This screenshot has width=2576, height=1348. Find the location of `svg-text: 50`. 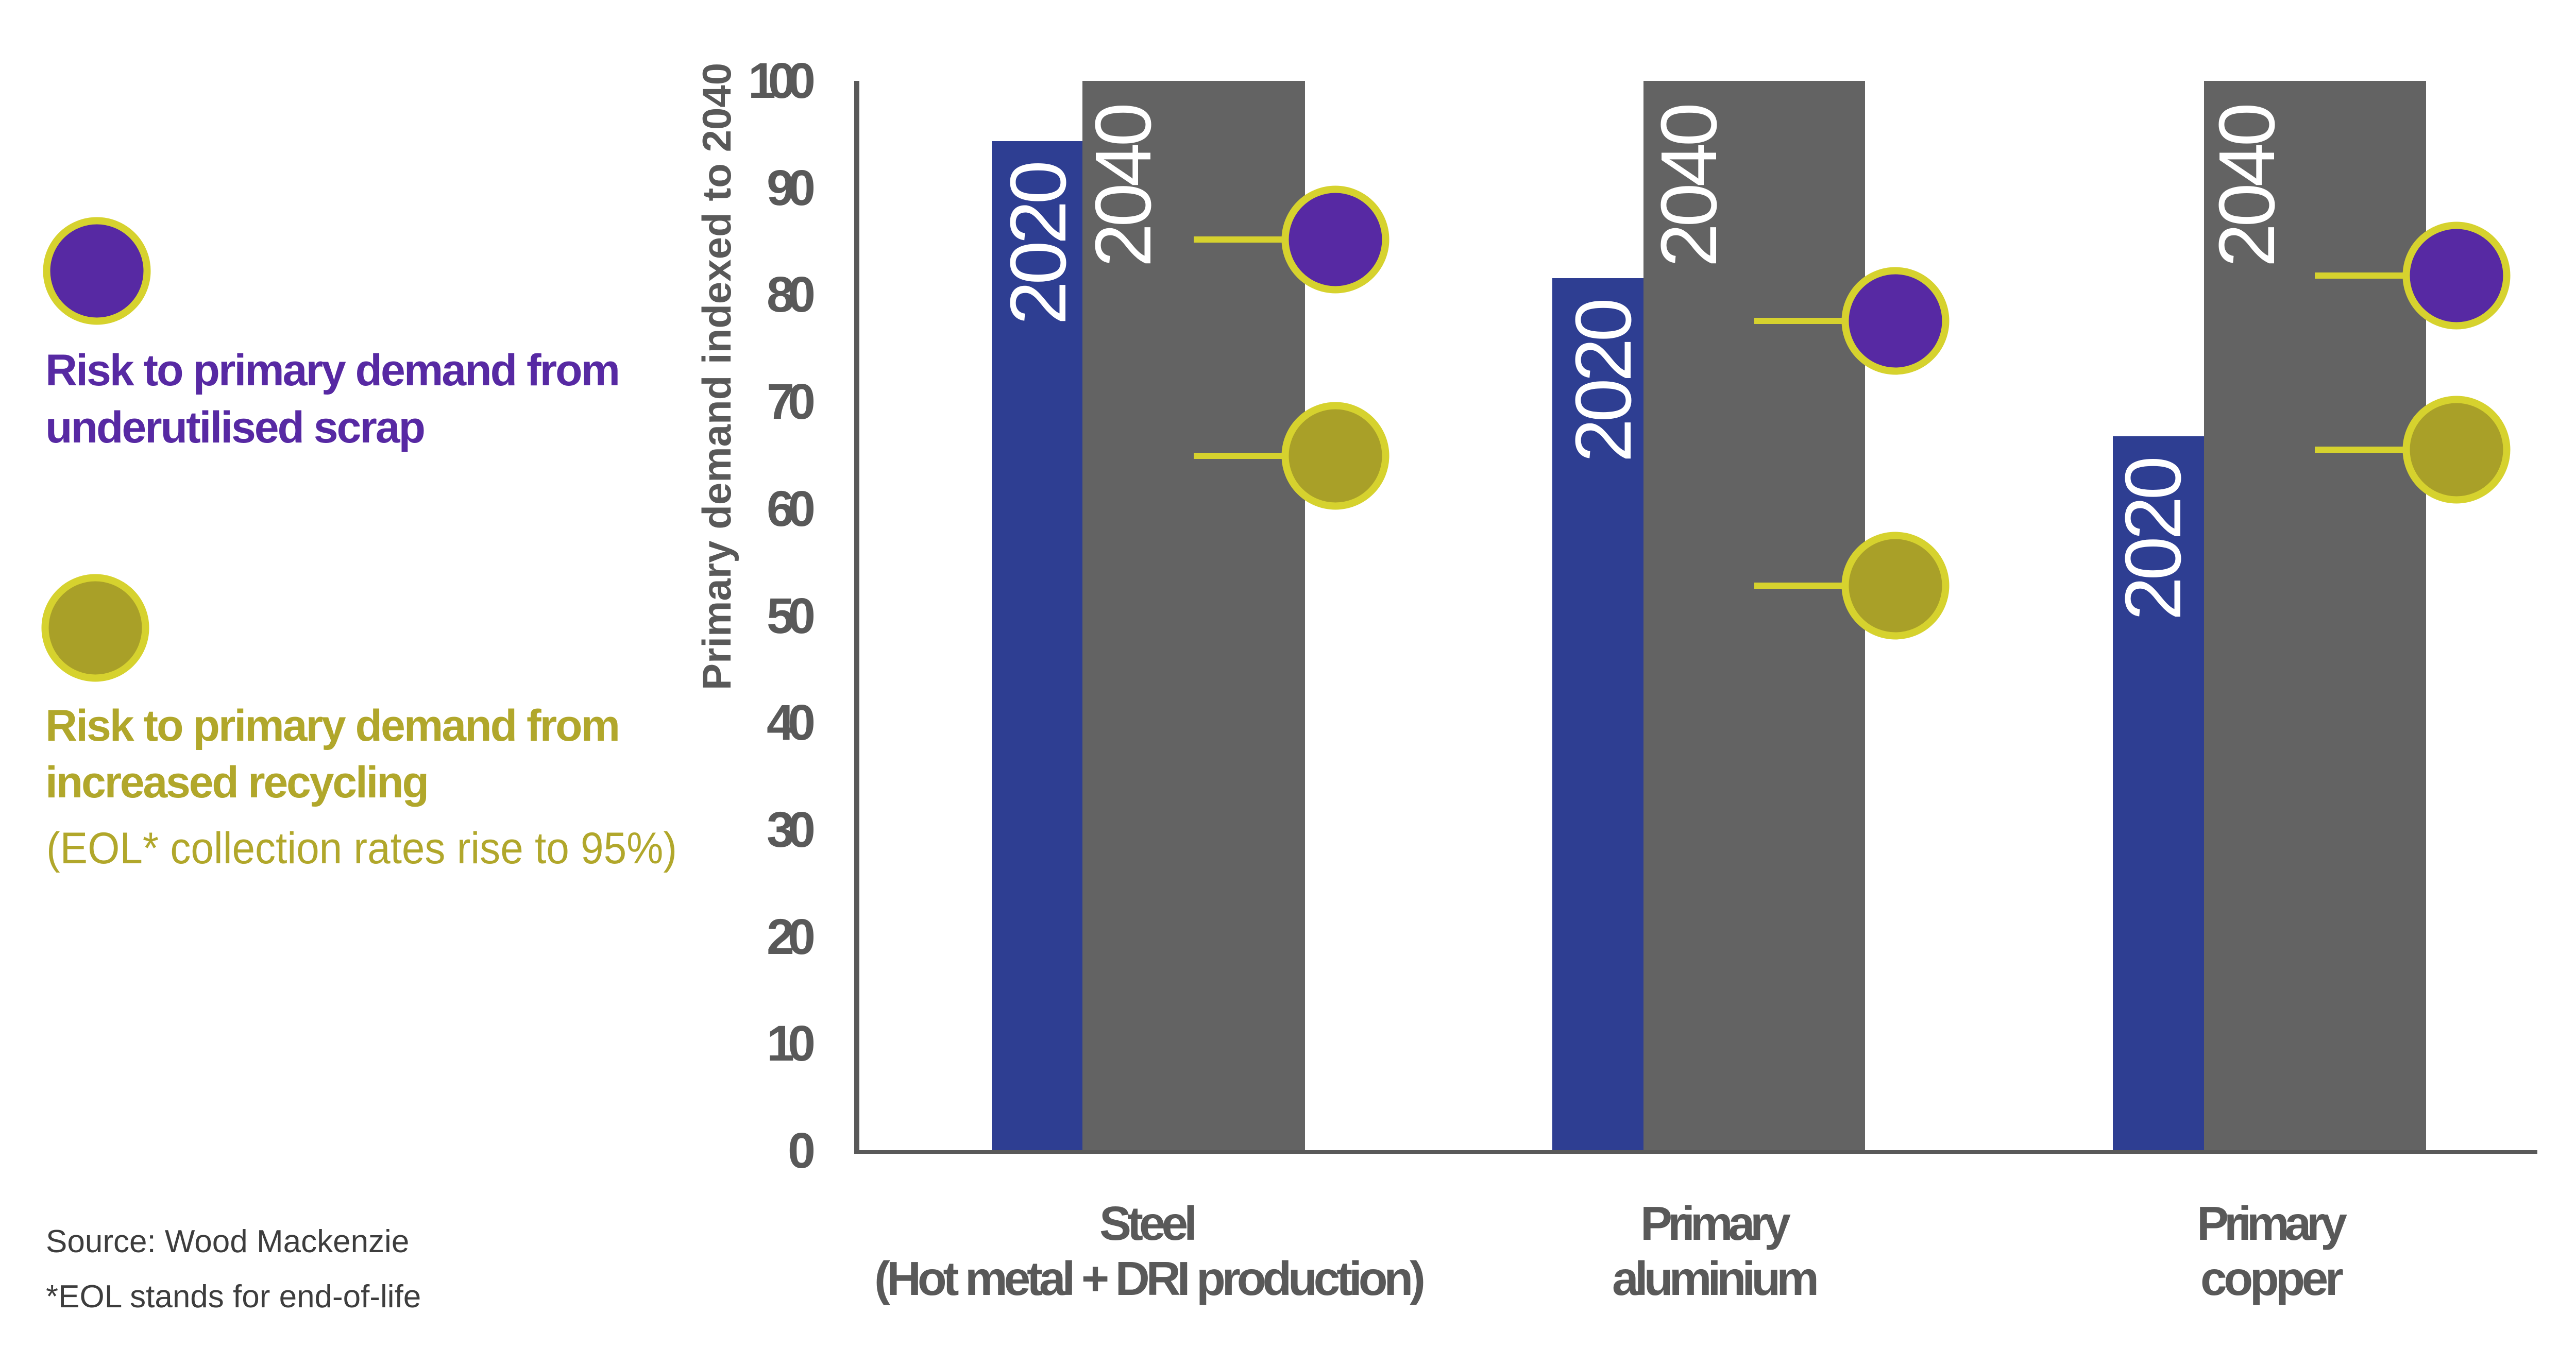

svg-text: 50 is located at coordinates (791, 616).